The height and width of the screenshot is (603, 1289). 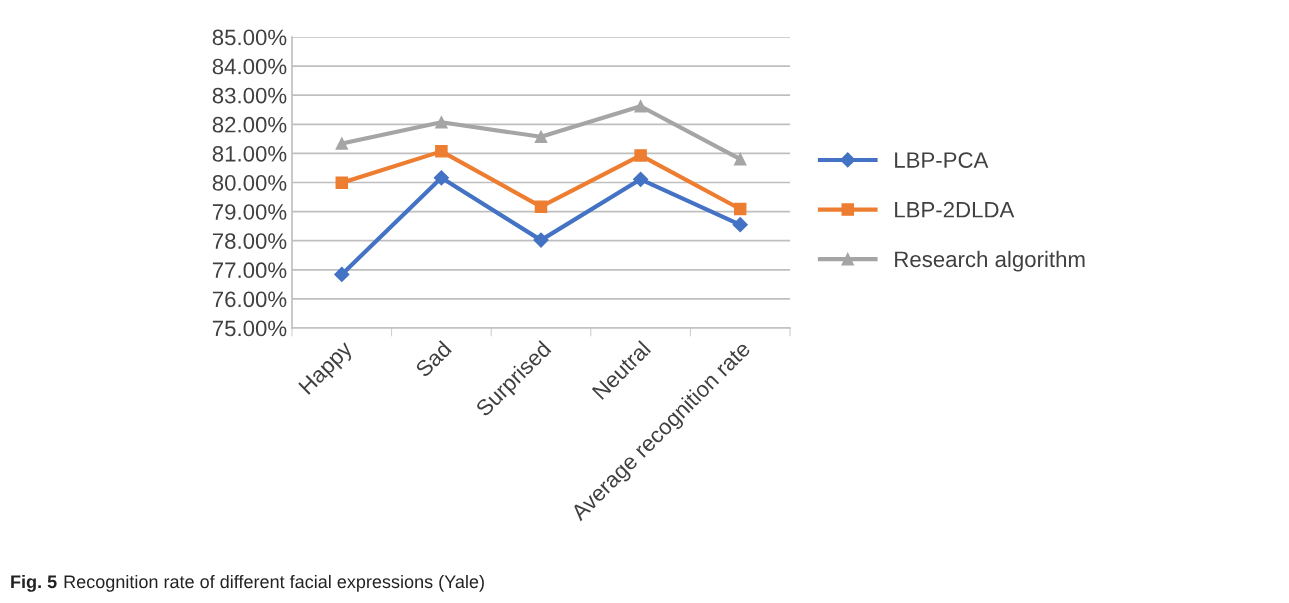 I want to click on y-tick-label: 78.00%, so click(x=249, y=241).